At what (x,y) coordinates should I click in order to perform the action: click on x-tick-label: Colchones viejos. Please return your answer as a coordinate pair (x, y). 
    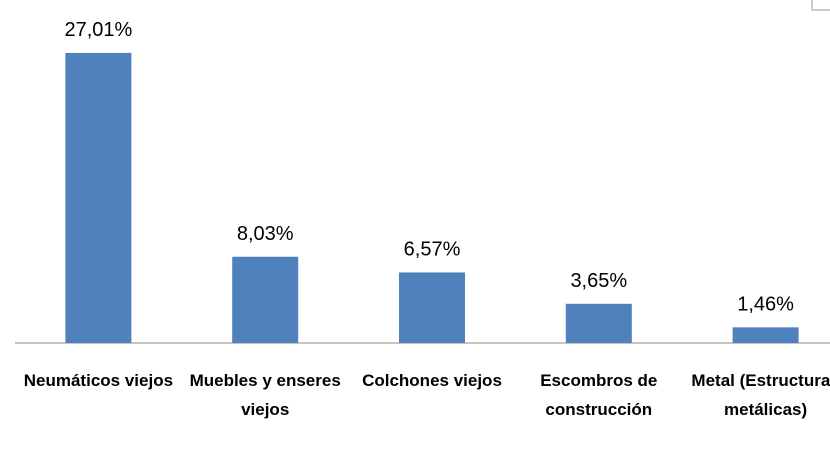
    Looking at the image, I should click on (432, 380).